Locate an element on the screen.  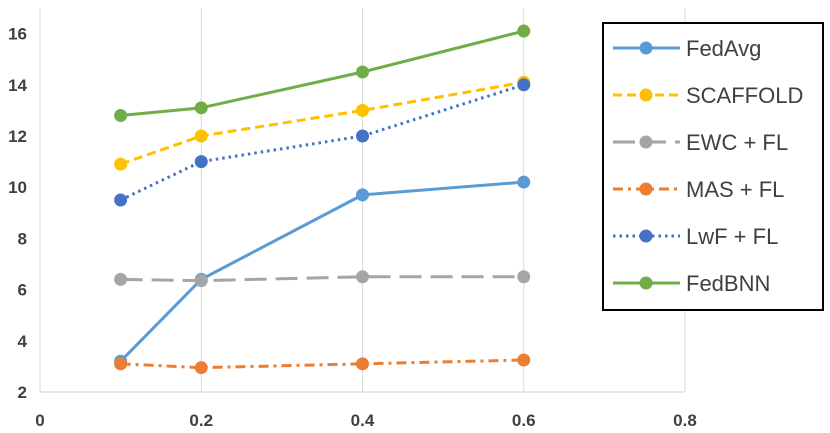
legend-label: SCAFFOLD is located at coordinates (744, 95).